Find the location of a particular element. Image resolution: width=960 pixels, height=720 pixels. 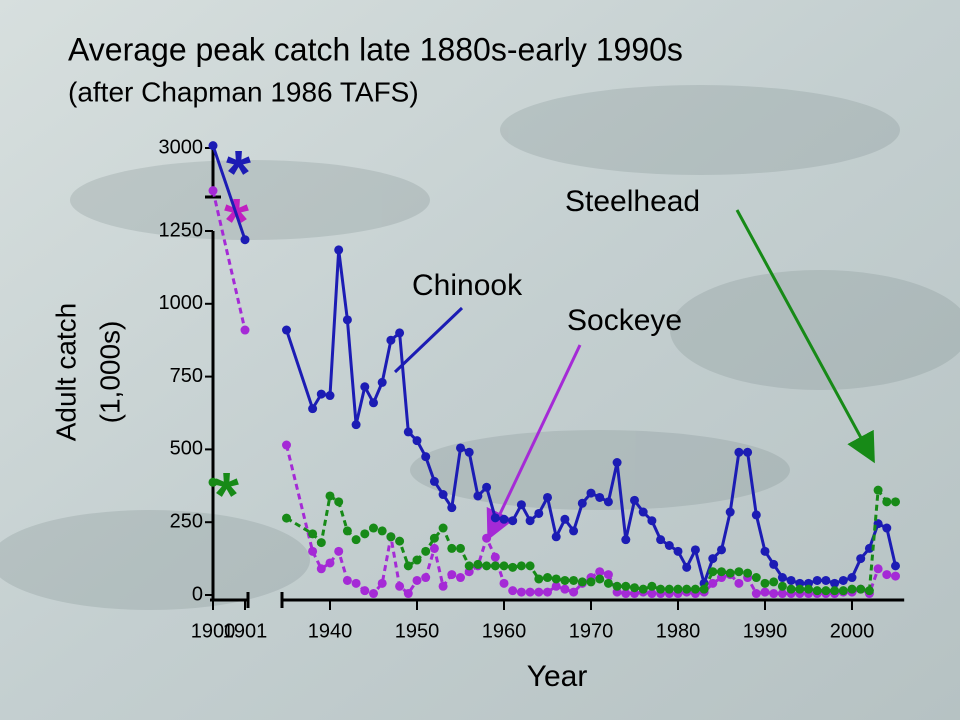

asterisk: * is located at coordinates (236, 221).